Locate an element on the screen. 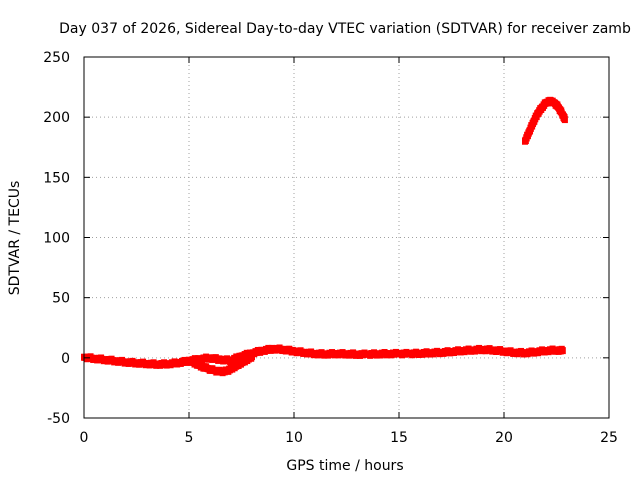 This screenshot has height=480, width=640. y-tick-label: 50 is located at coordinates (61, 299).